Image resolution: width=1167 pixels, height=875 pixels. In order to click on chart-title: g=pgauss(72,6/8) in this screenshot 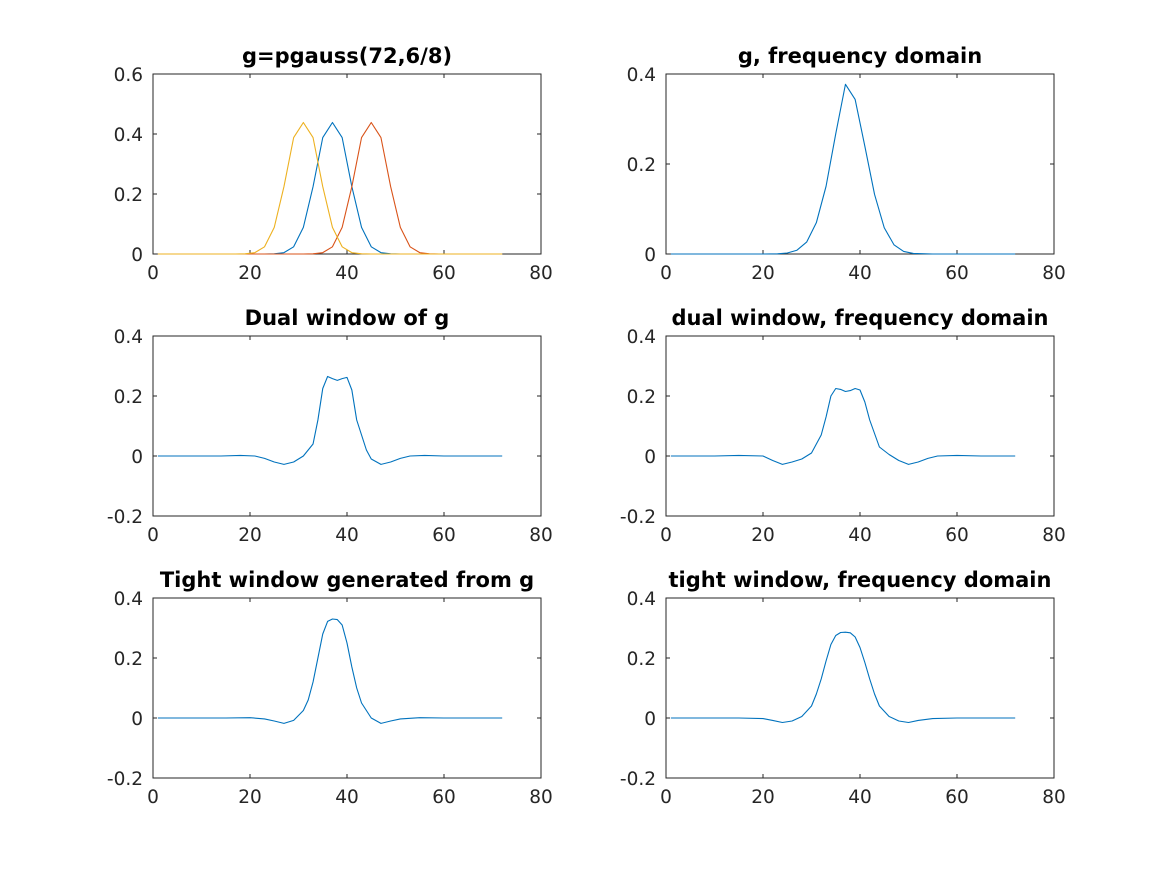, I will do `click(347, 56)`.